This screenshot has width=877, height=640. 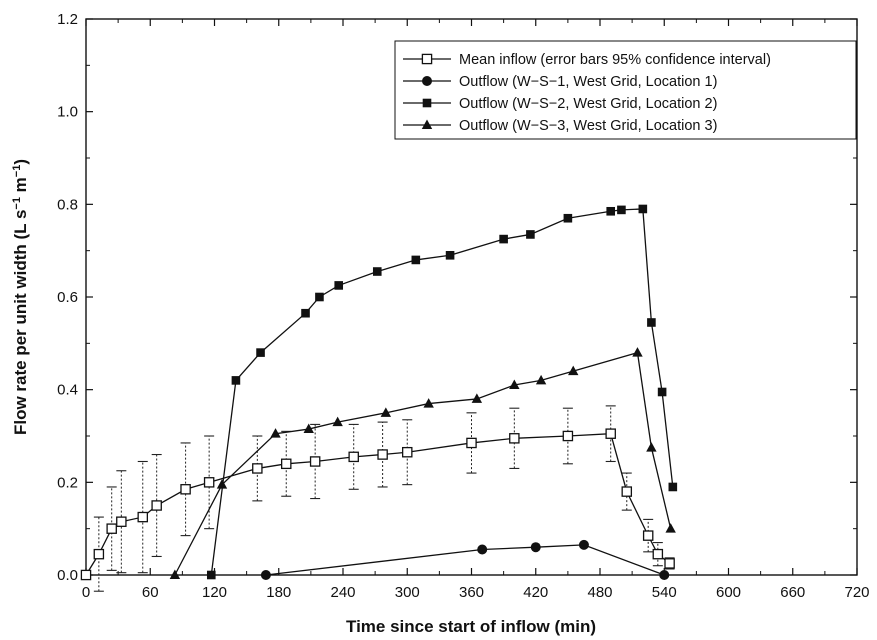 What do you see at coordinates (20, 187) in the screenshot?
I see `y-axis-title-unit-mid: m` at bounding box center [20, 187].